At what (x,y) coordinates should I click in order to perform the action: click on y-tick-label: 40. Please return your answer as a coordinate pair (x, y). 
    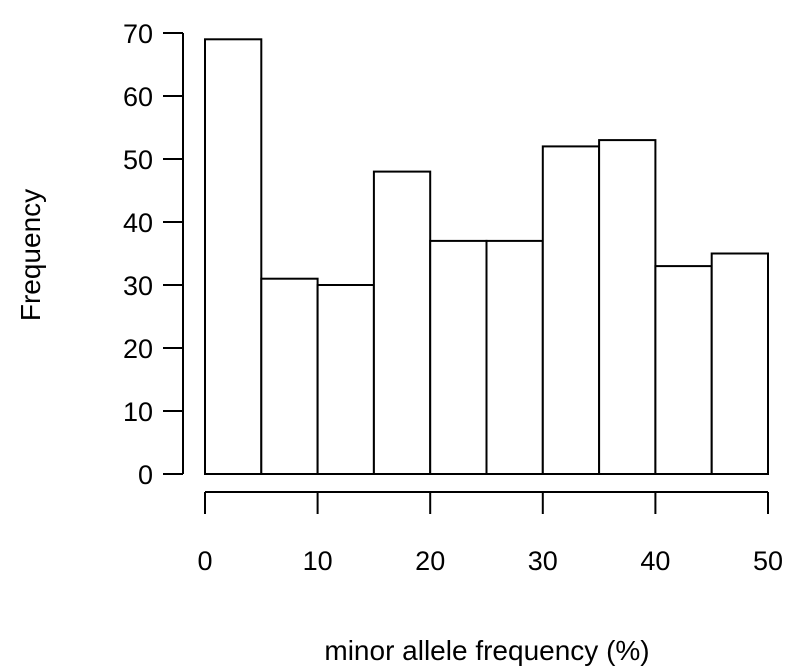
    Looking at the image, I should click on (138, 223).